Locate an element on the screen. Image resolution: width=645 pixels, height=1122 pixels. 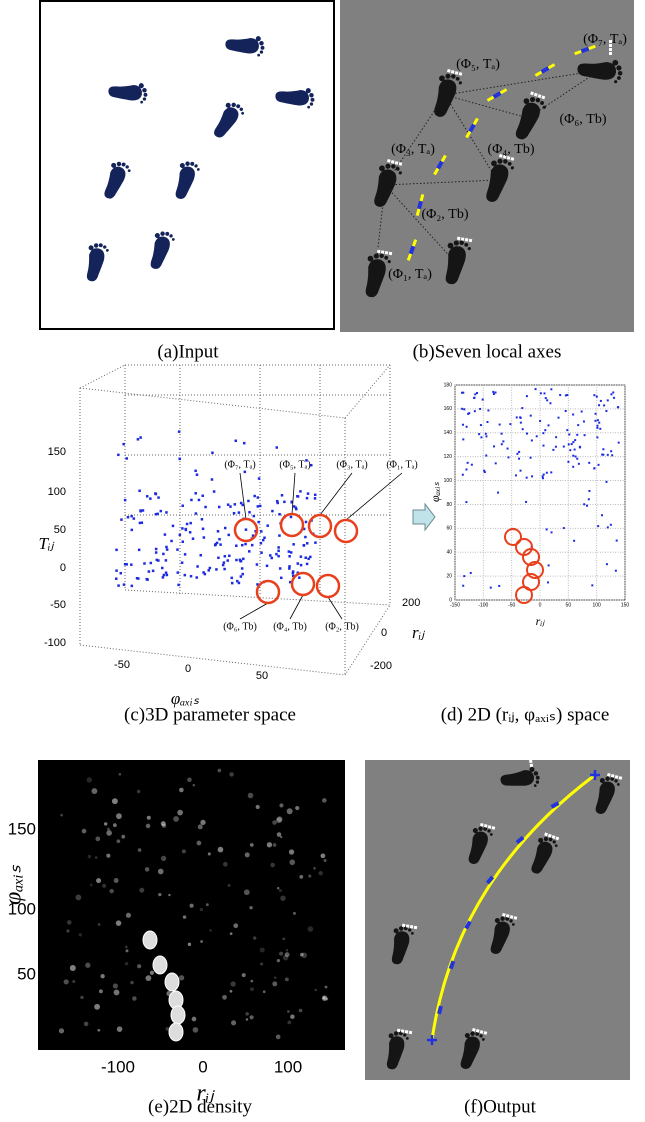
local-axis-core is located at coordinates (545, 70).